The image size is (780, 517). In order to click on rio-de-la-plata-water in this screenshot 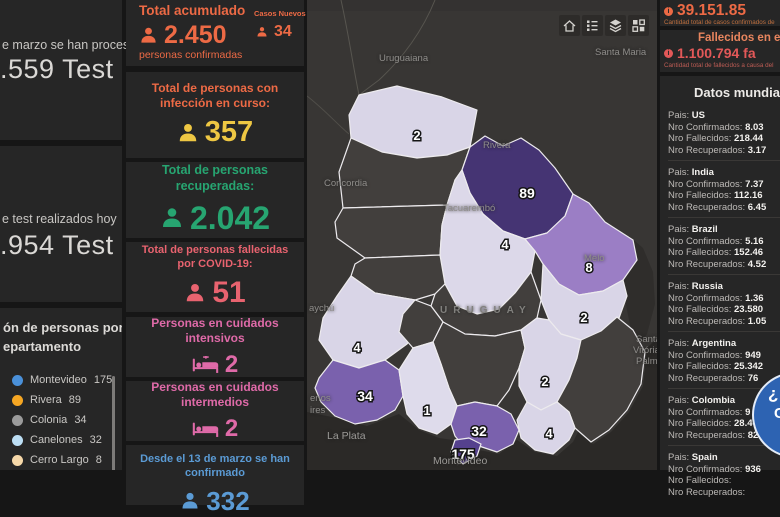, I will do `click(482, 404)`.